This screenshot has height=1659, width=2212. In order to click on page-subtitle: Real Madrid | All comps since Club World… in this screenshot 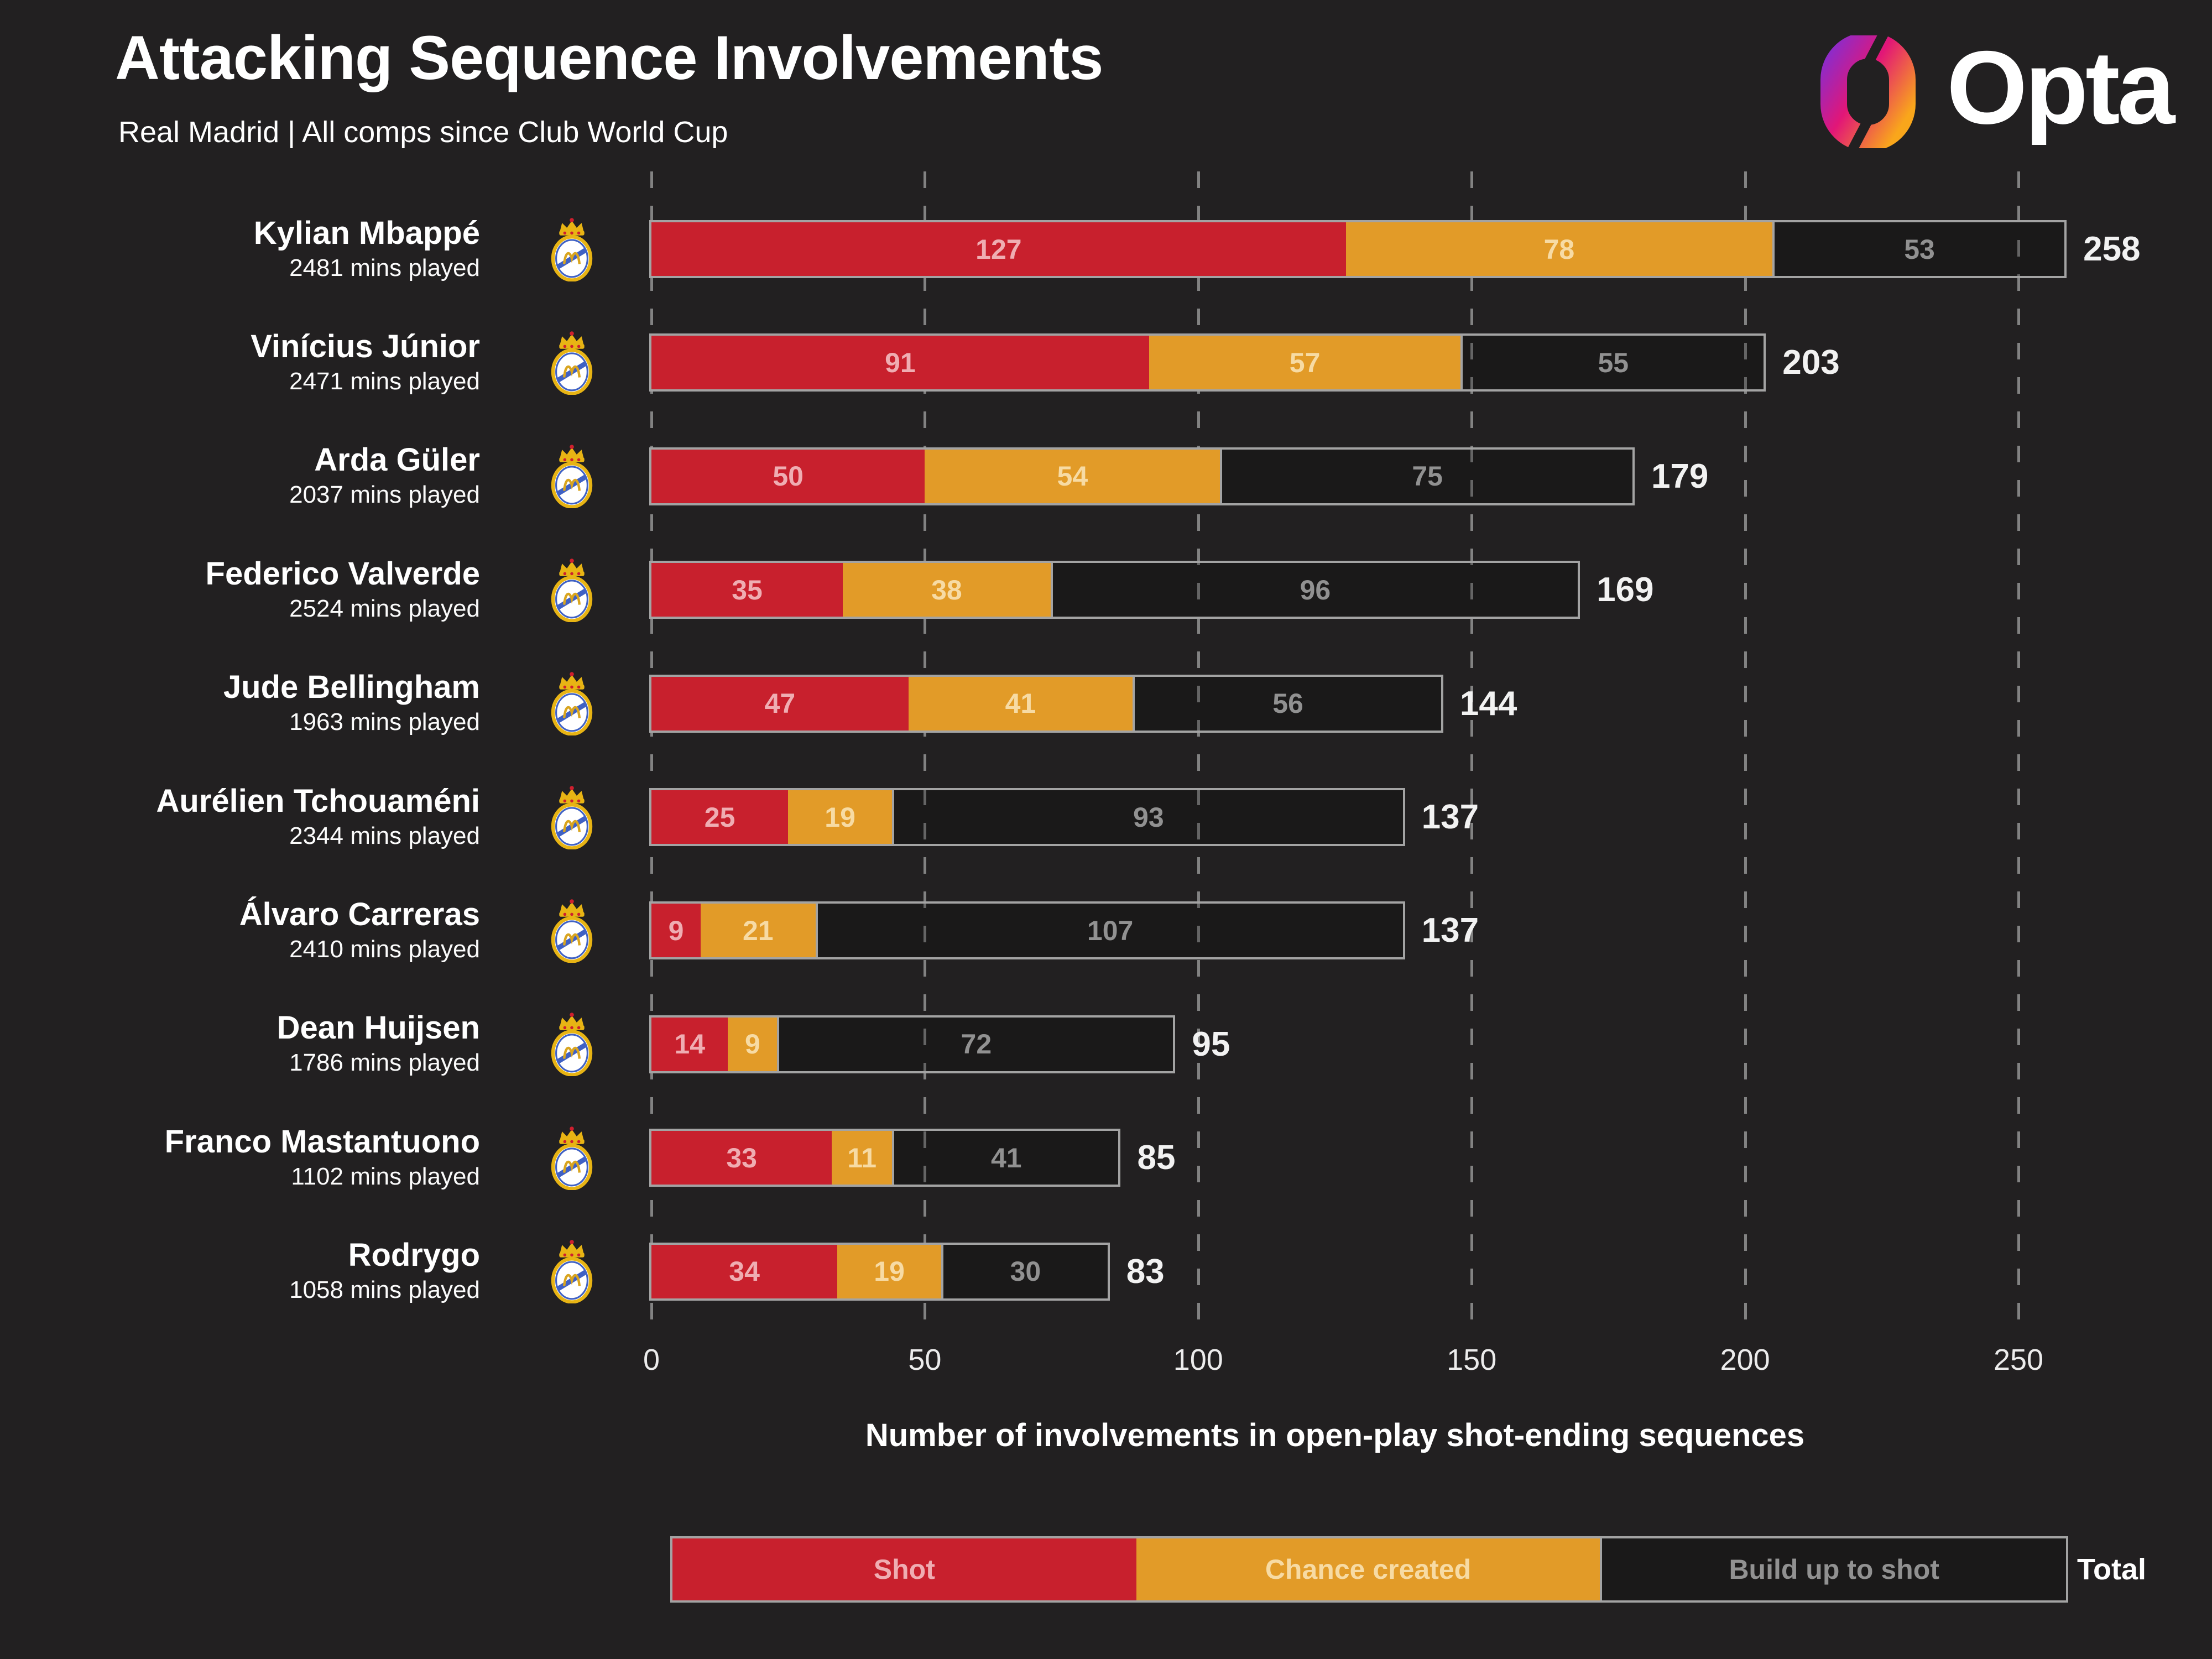, I will do `click(423, 133)`.